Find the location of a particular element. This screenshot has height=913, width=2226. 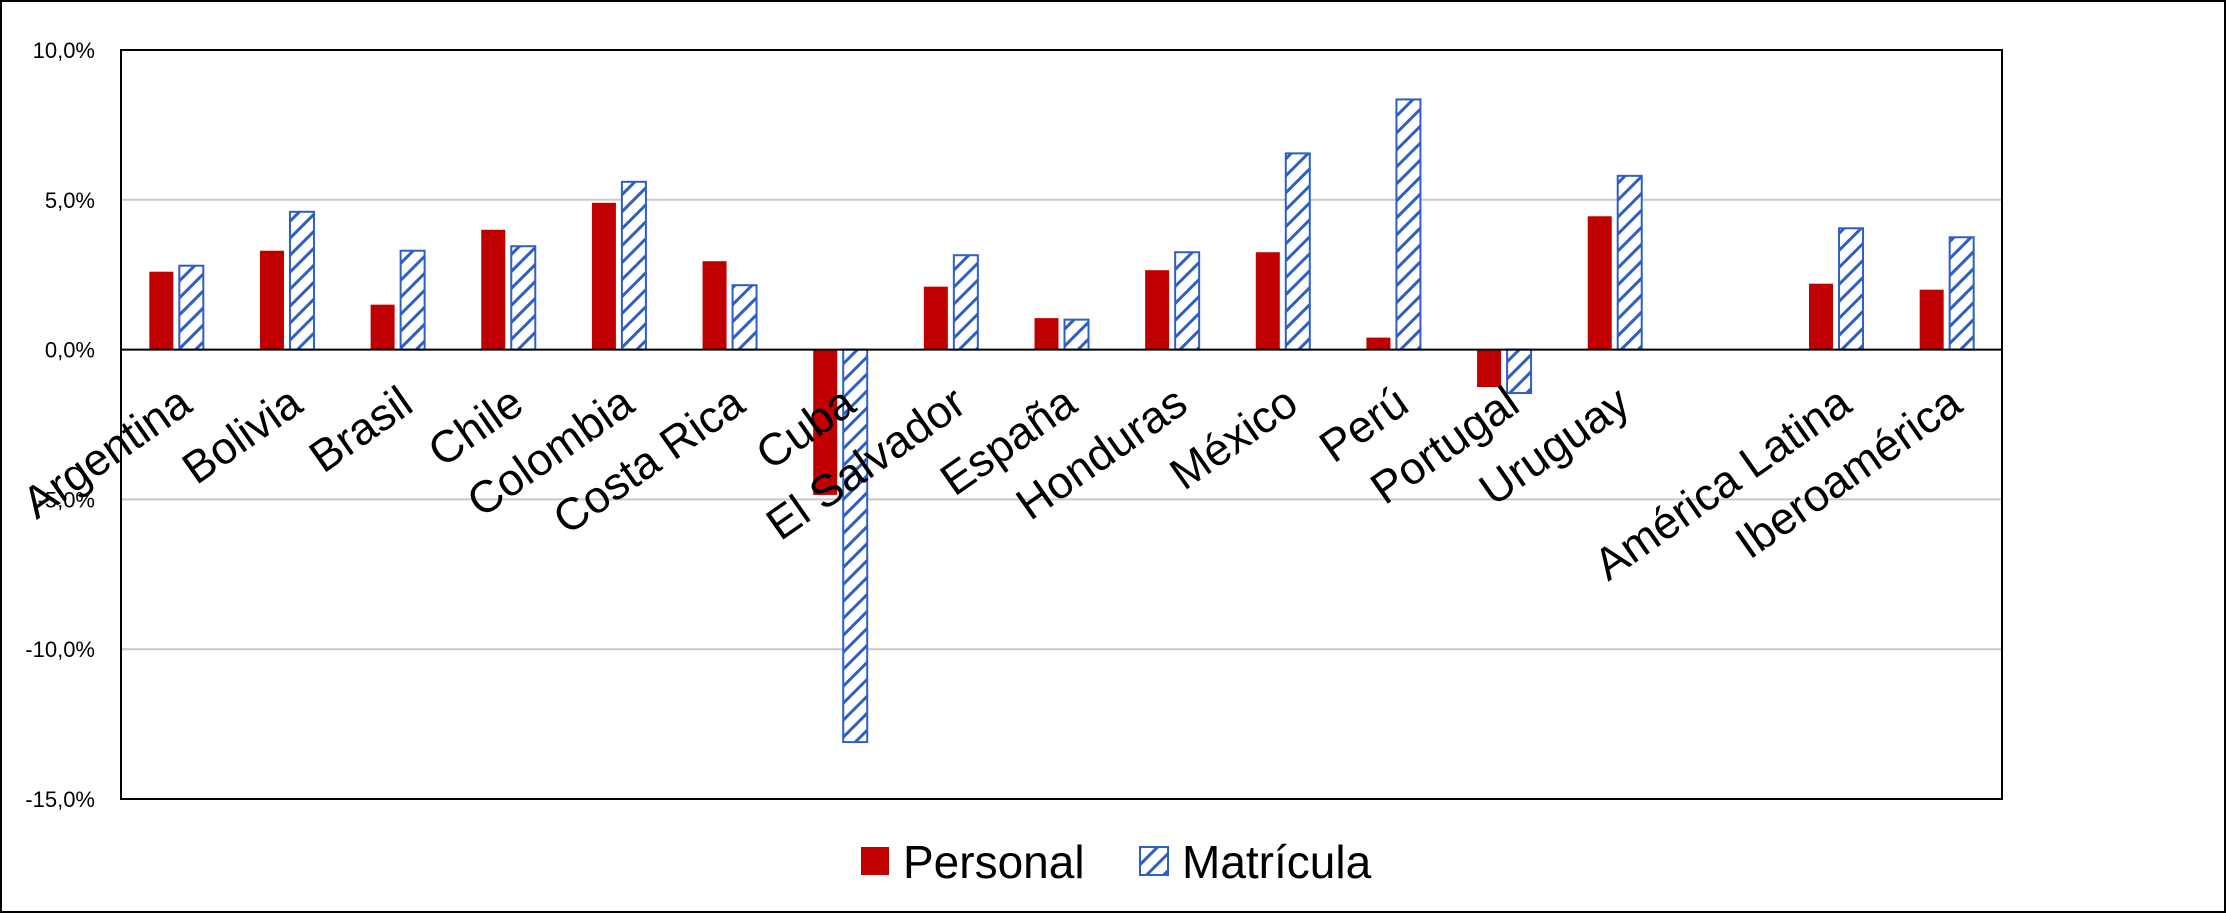

legend-label-personal: Personal is located at coordinates (994, 862).